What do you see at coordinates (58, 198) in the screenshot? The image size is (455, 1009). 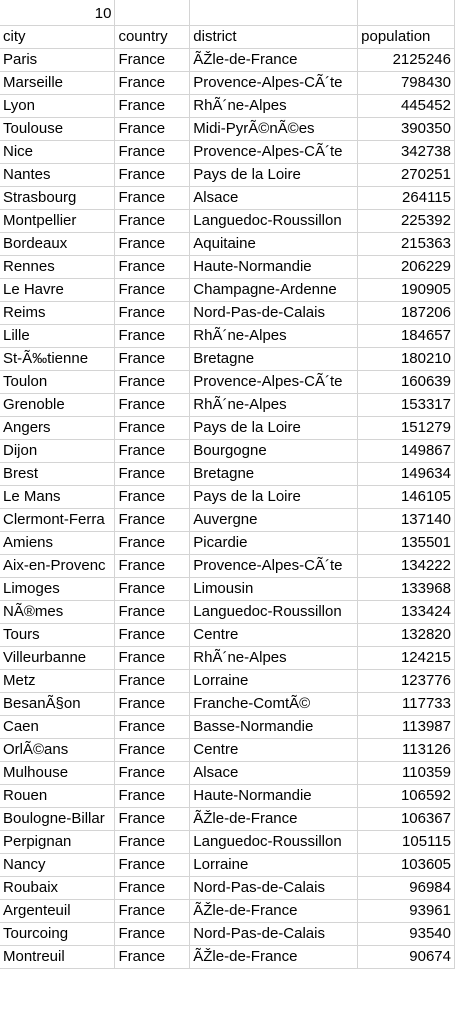 I see `cell-city: Strasbourg` at bounding box center [58, 198].